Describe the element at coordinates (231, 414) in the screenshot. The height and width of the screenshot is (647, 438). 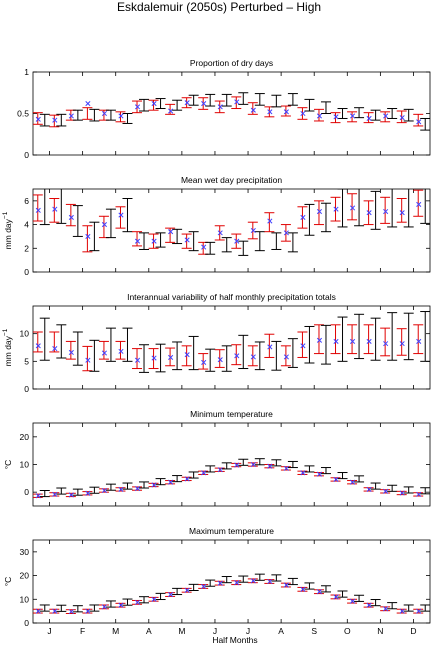
I see `chart-title: Minimum temperature` at that location.